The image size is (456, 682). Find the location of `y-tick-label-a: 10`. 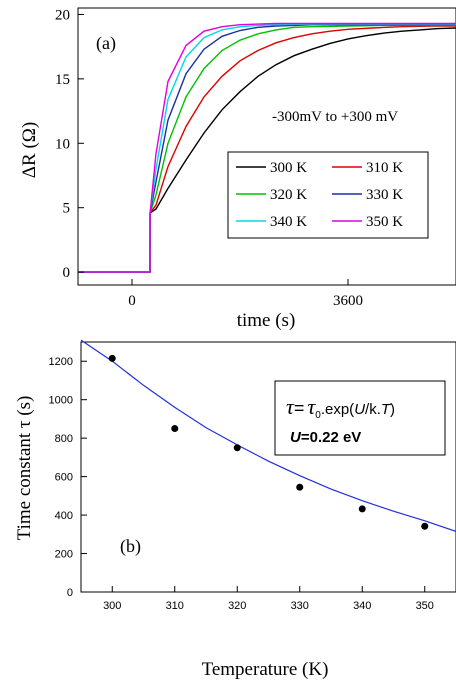

y-tick-label-a: 10 is located at coordinates (62, 144).